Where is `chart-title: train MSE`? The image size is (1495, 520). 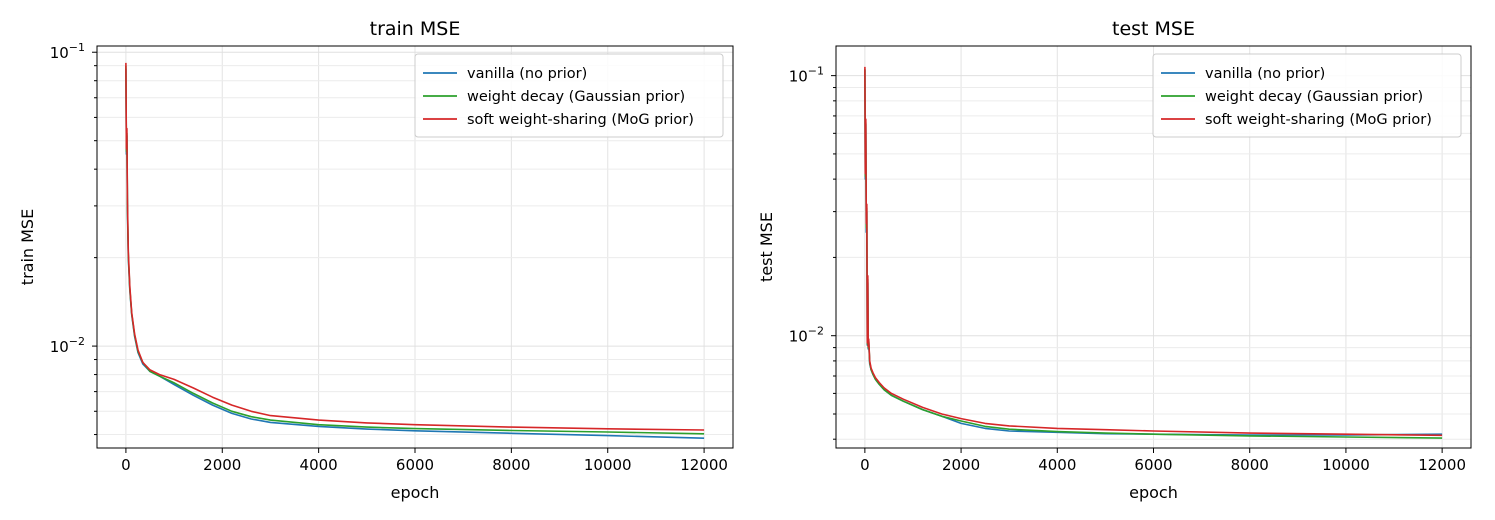 chart-title: train MSE is located at coordinates (415, 29).